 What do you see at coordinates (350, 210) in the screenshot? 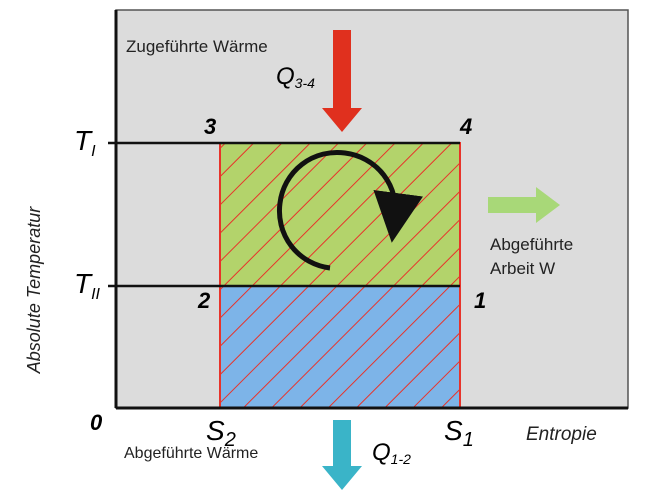
I see `cycle-arrow` at bounding box center [350, 210].